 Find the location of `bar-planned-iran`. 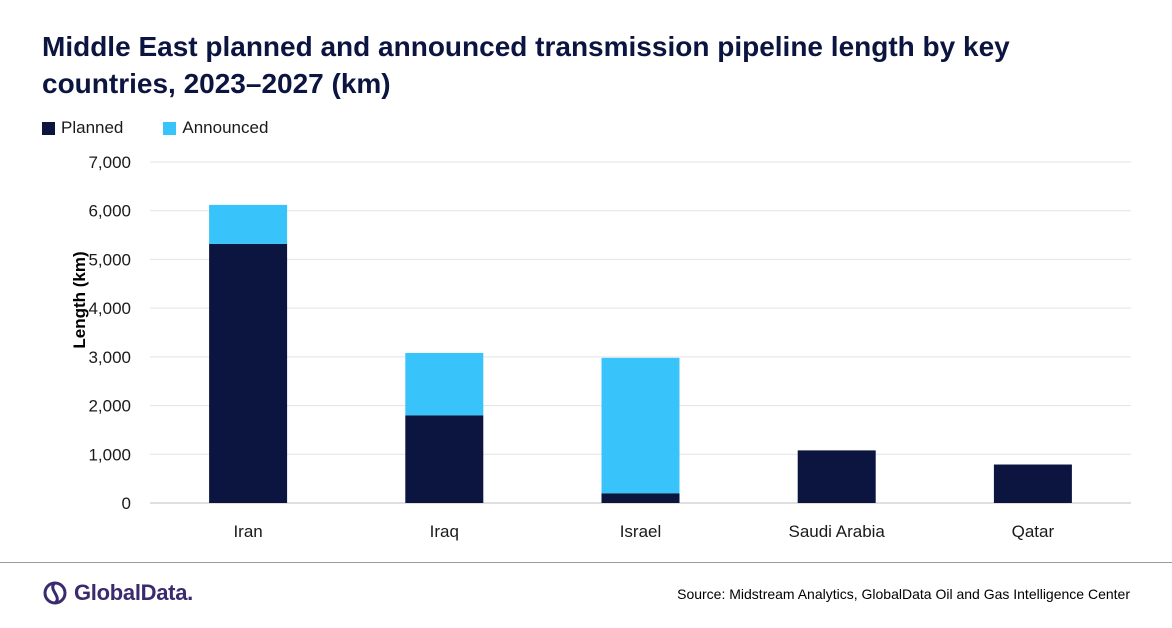

bar-planned-iran is located at coordinates (248, 373).